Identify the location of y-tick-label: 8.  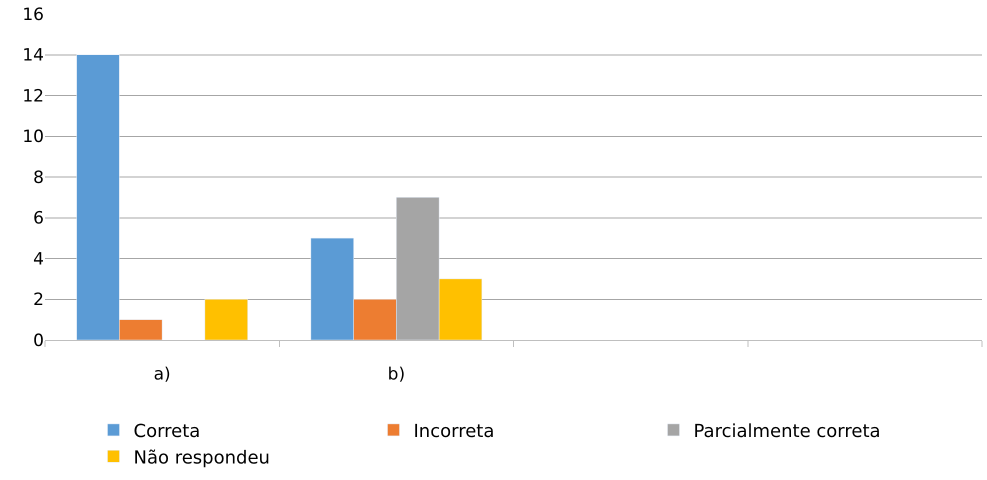
(38, 178).